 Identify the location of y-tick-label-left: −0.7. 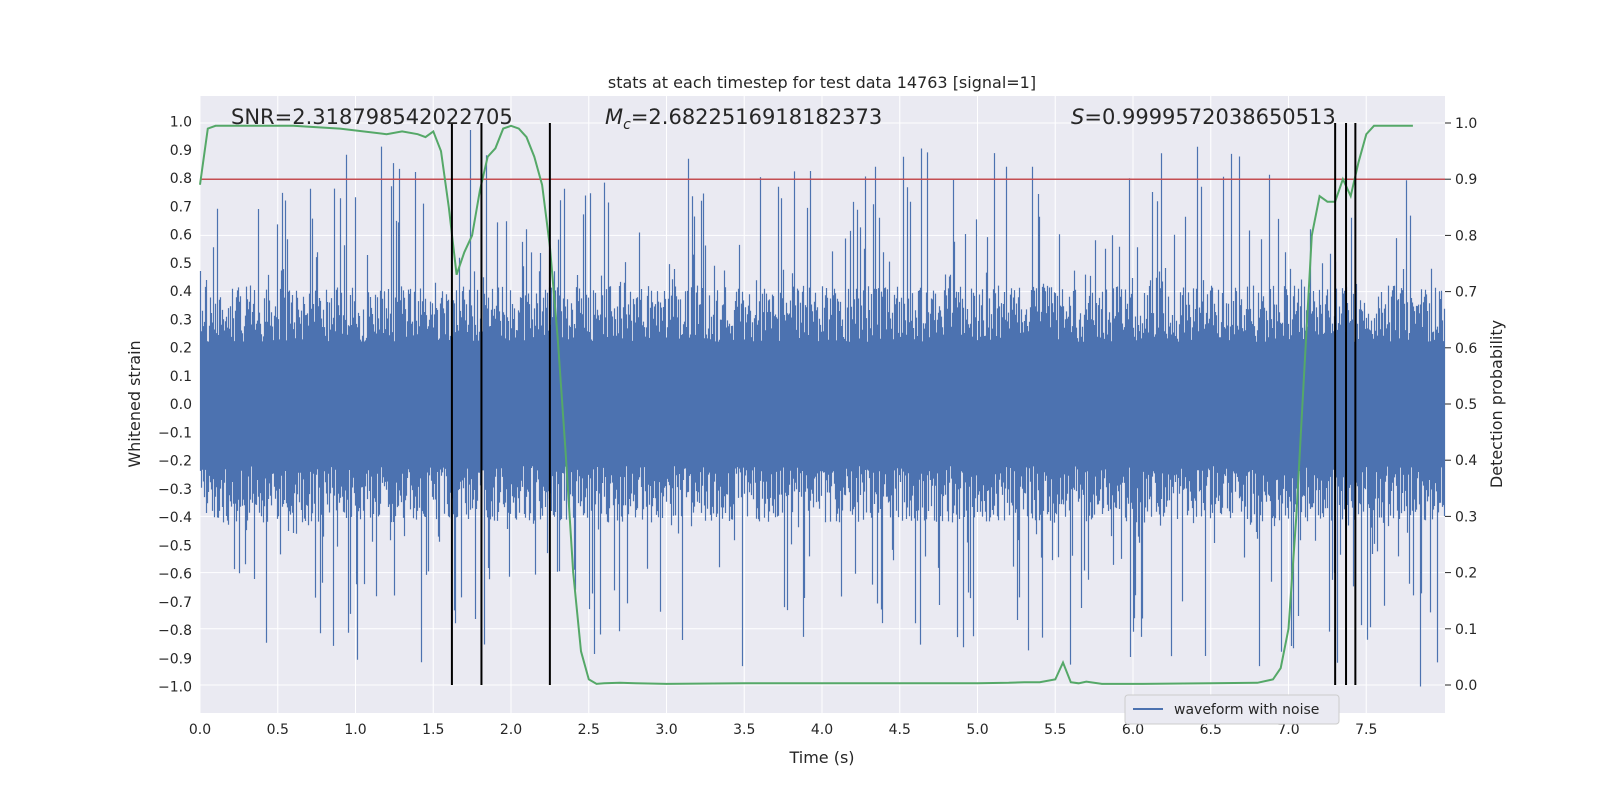
(175, 603).